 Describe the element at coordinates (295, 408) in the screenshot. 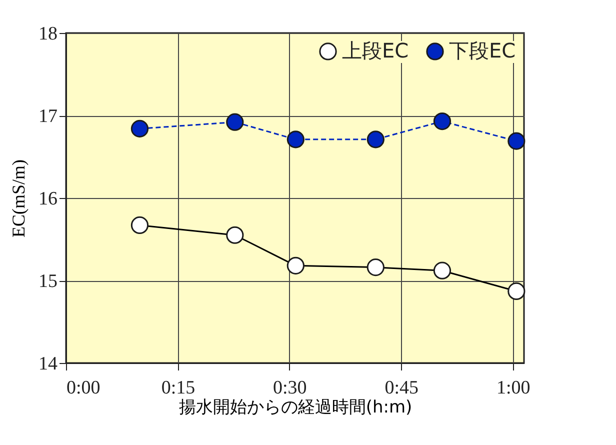

I see `x-axis-title: 揚水開始からの経過時間(h:m)` at that location.